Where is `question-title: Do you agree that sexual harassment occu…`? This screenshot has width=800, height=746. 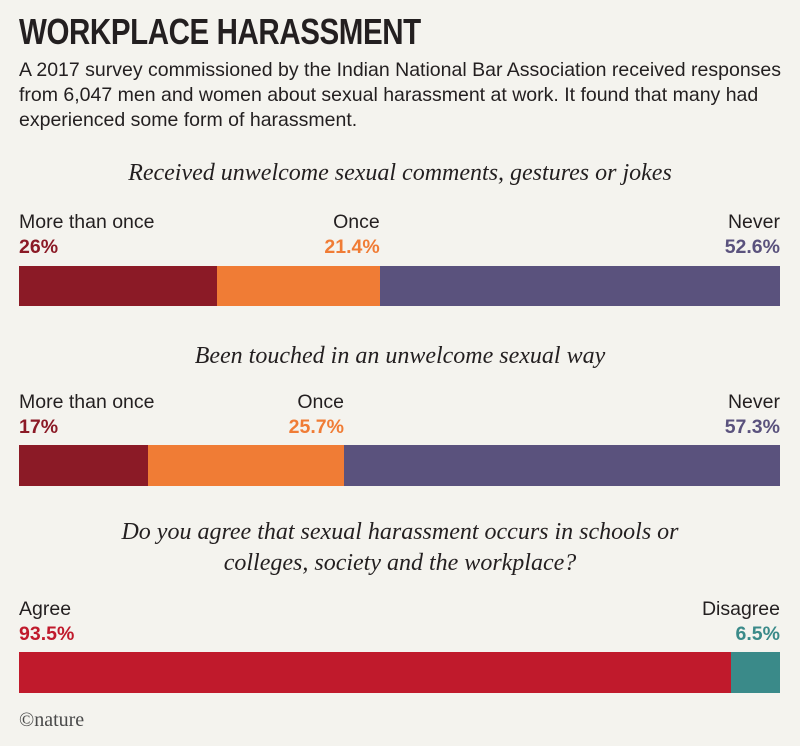 question-title: Do you agree that sexual harassment occu… is located at coordinates (400, 547).